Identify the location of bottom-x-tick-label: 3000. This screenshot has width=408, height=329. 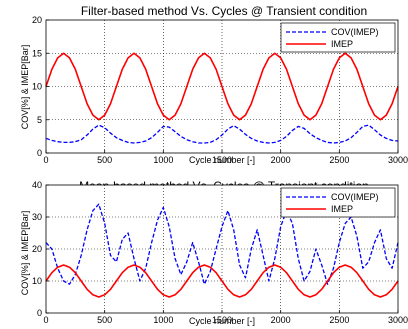
(398, 320).